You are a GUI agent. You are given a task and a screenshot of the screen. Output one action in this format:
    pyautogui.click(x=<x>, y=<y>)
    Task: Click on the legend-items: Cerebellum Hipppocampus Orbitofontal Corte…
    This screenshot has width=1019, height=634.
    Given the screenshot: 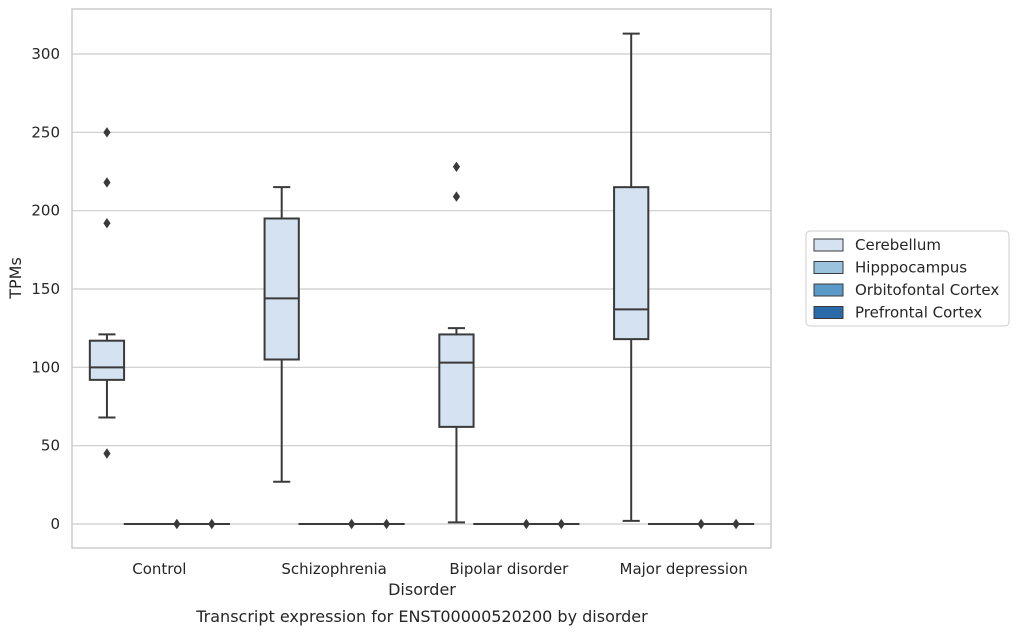 What is the action you would take?
    pyautogui.click(x=906, y=279)
    